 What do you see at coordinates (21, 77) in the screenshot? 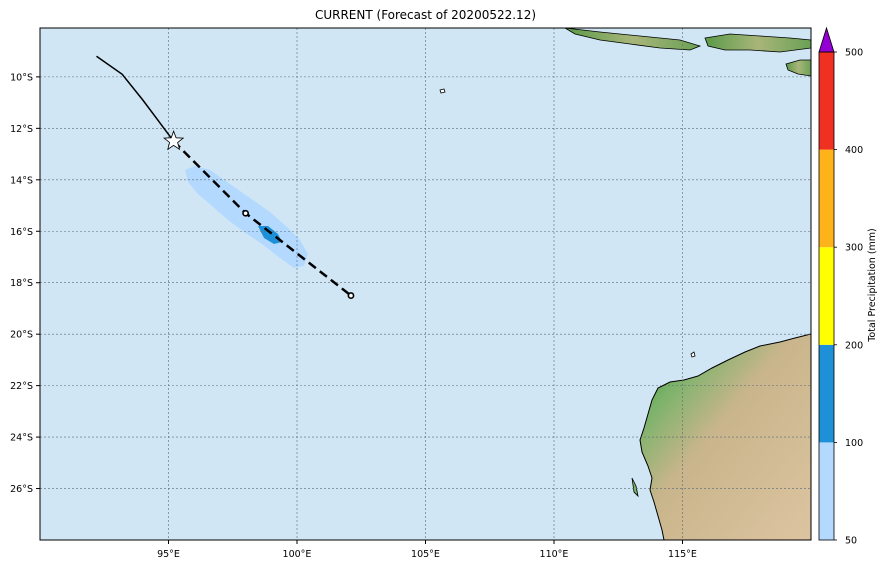
I see `lat-tick-label: 10°S` at bounding box center [21, 77].